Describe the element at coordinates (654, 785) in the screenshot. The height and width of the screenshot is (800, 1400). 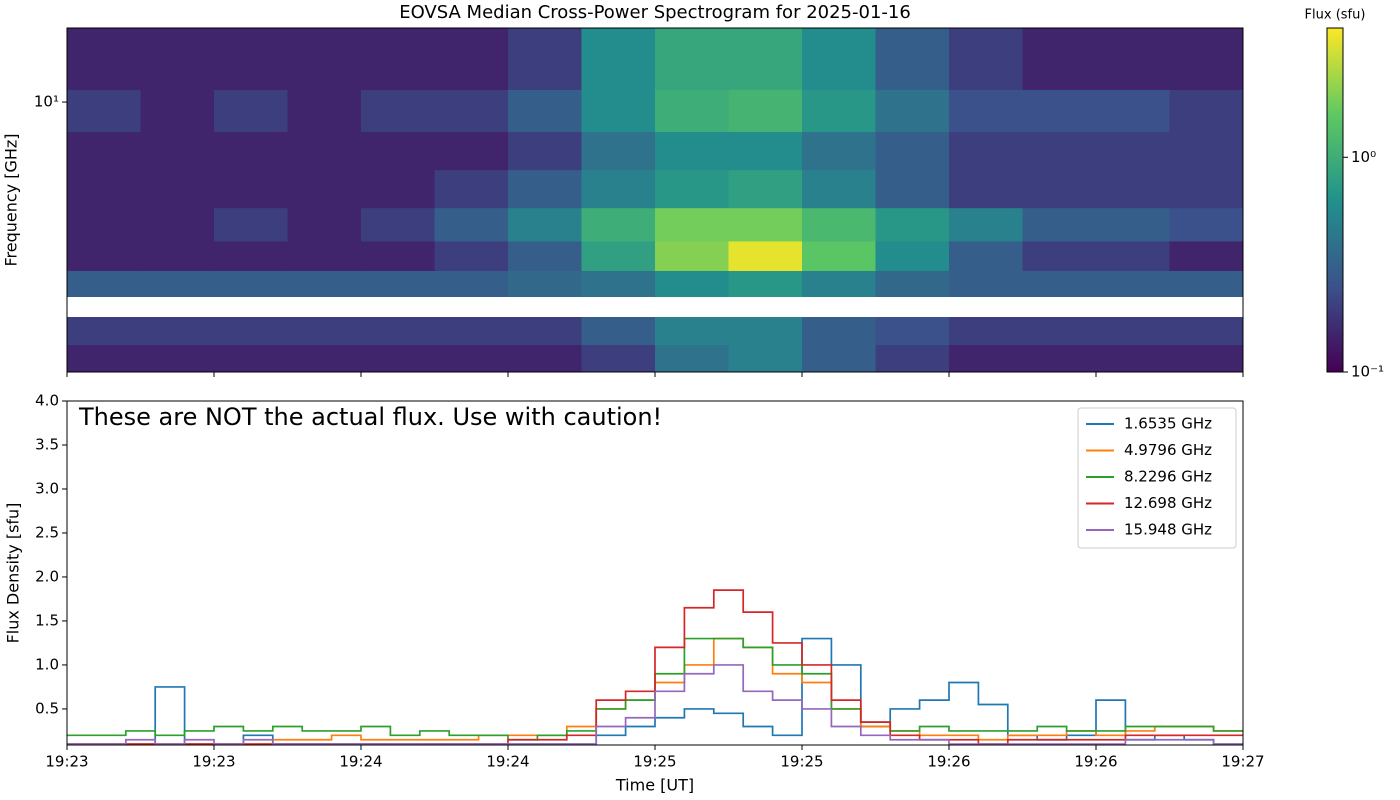
I see `x-axis-label: Time [UT]` at that location.